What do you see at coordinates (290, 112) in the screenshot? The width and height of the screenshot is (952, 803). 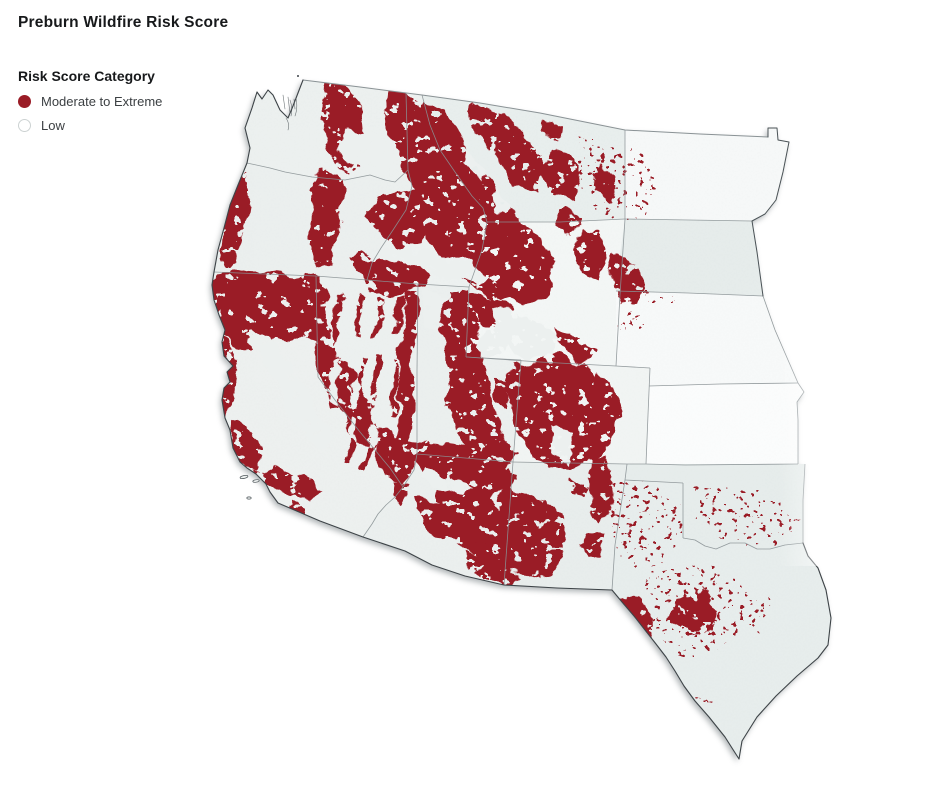 I see `puget-sound-detail` at bounding box center [290, 112].